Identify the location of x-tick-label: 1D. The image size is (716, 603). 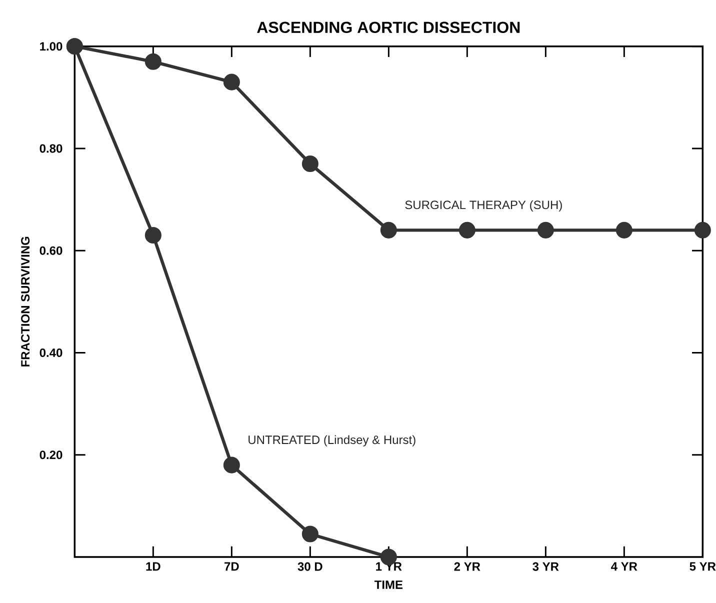
(153, 566).